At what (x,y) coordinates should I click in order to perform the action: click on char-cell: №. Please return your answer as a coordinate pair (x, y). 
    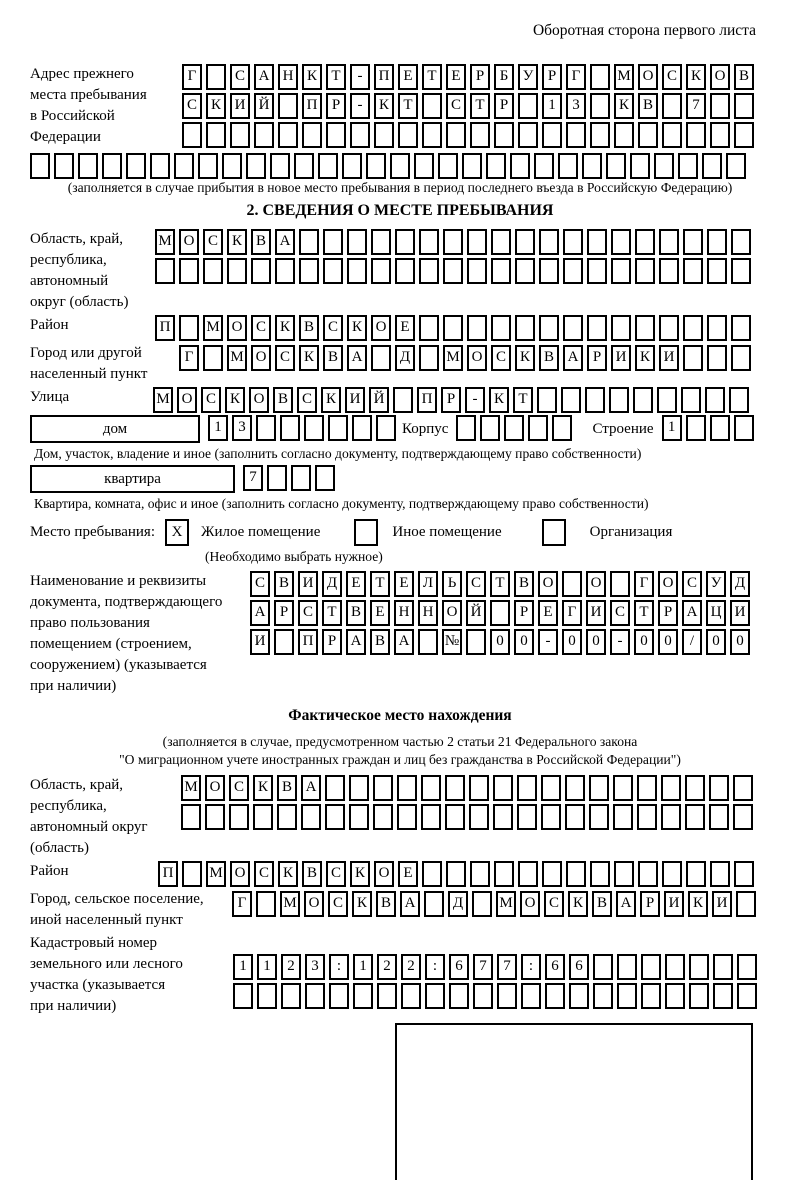
    Looking at the image, I should click on (452, 642).